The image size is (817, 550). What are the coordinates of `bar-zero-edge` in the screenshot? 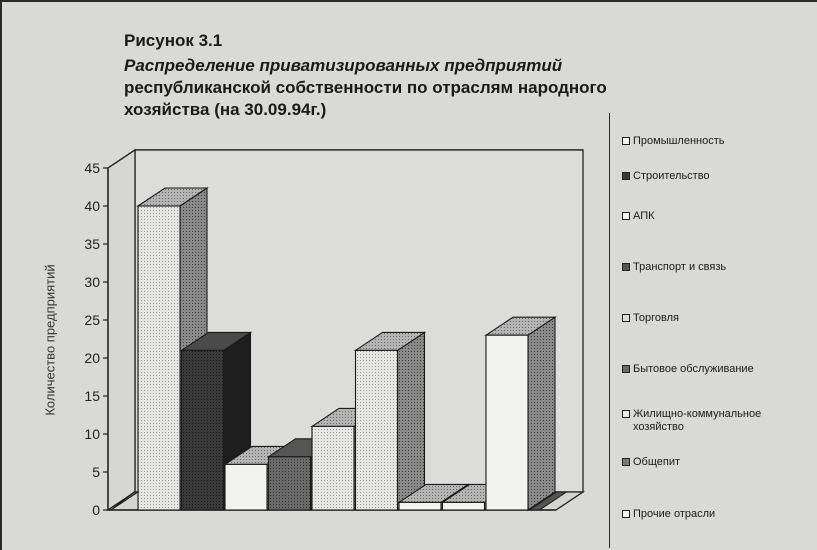 It's located at (339, 501).